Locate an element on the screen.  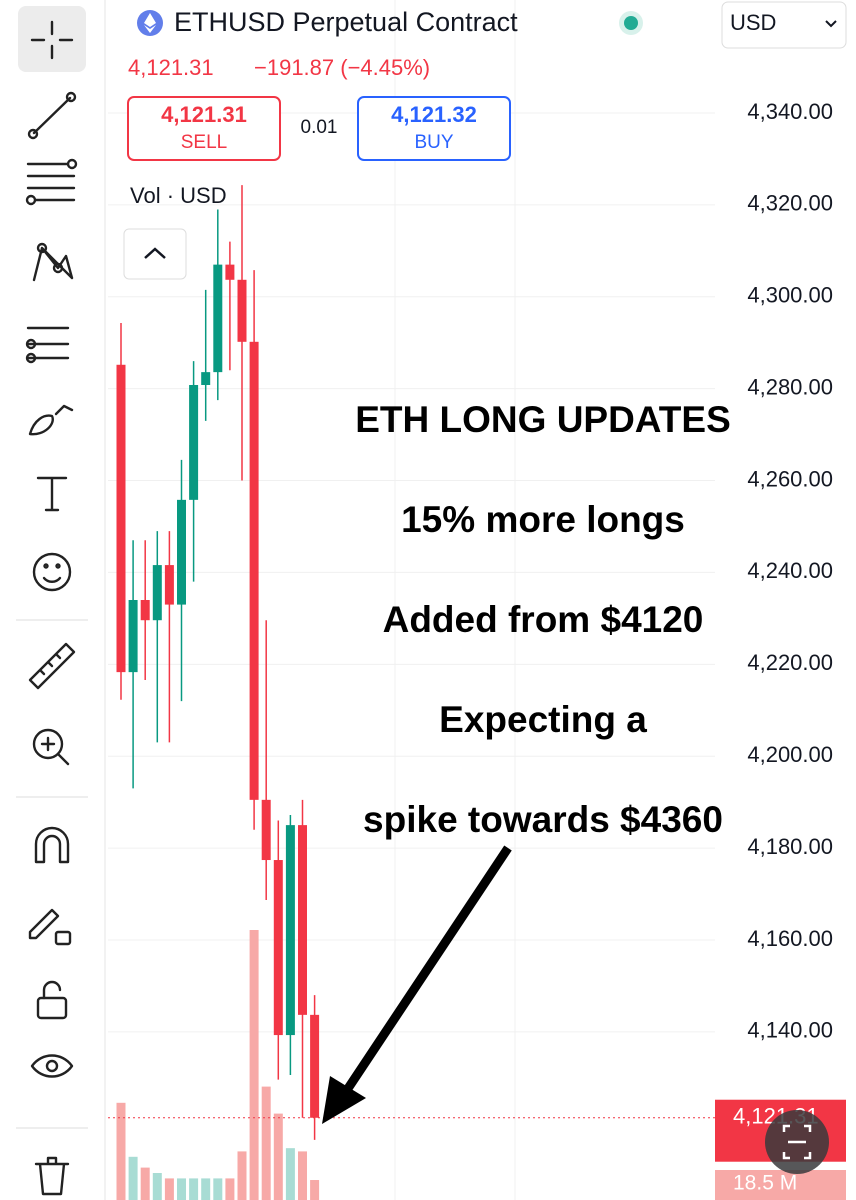
annotation: ETH LONG UPDATES is located at coordinates (543, 419).